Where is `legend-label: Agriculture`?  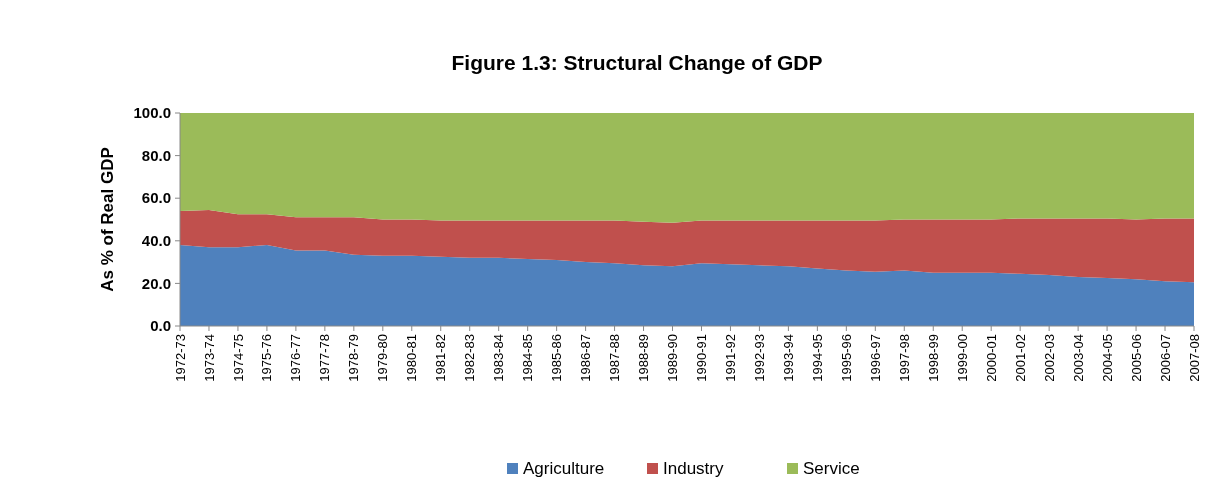
legend-label: Agriculture is located at coordinates (564, 468).